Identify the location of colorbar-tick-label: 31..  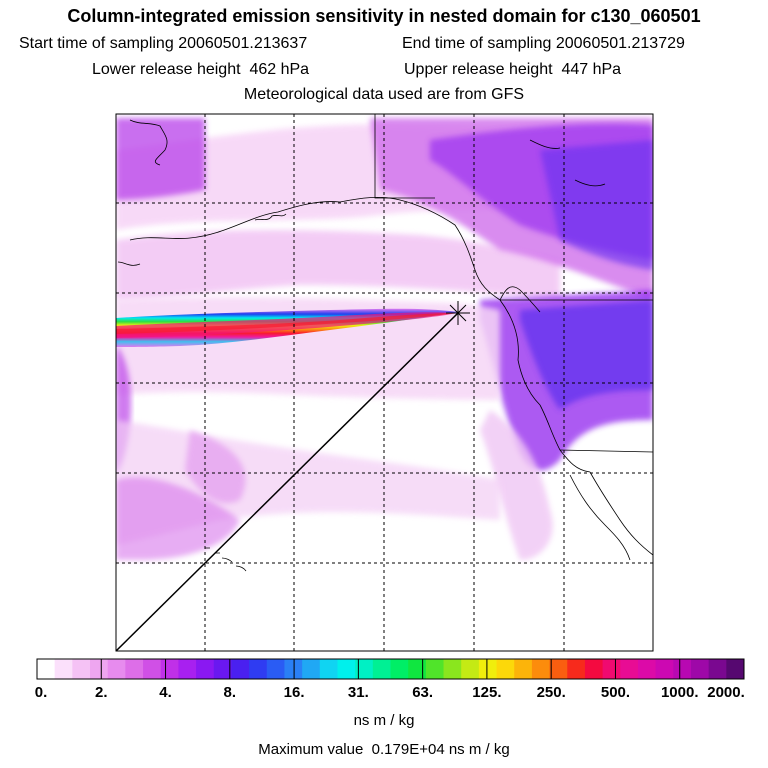
(358, 692).